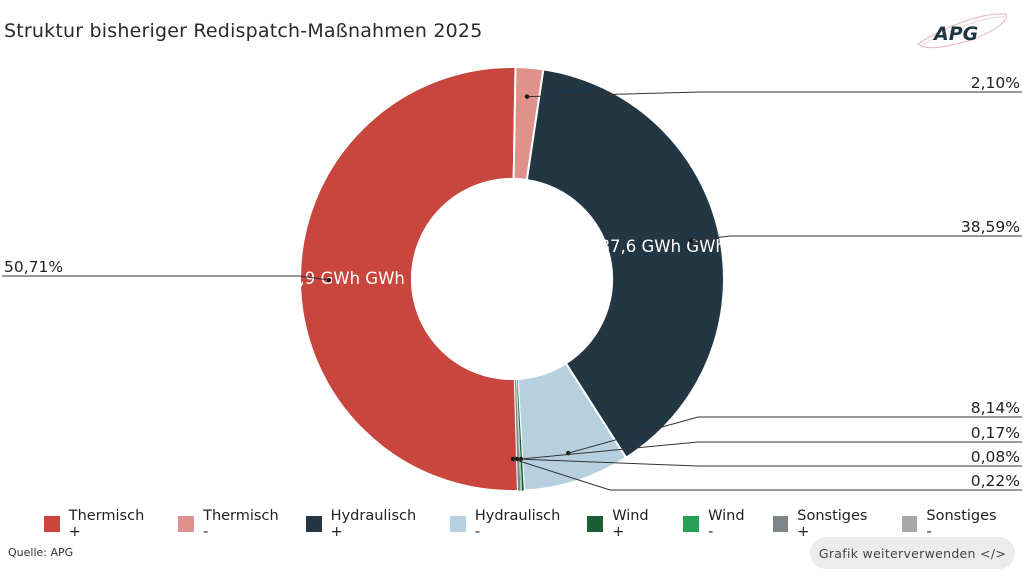 The height and width of the screenshot is (576, 1024). What do you see at coordinates (955, 34) in the screenshot?
I see `svg-text: APG` at bounding box center [955, 34].